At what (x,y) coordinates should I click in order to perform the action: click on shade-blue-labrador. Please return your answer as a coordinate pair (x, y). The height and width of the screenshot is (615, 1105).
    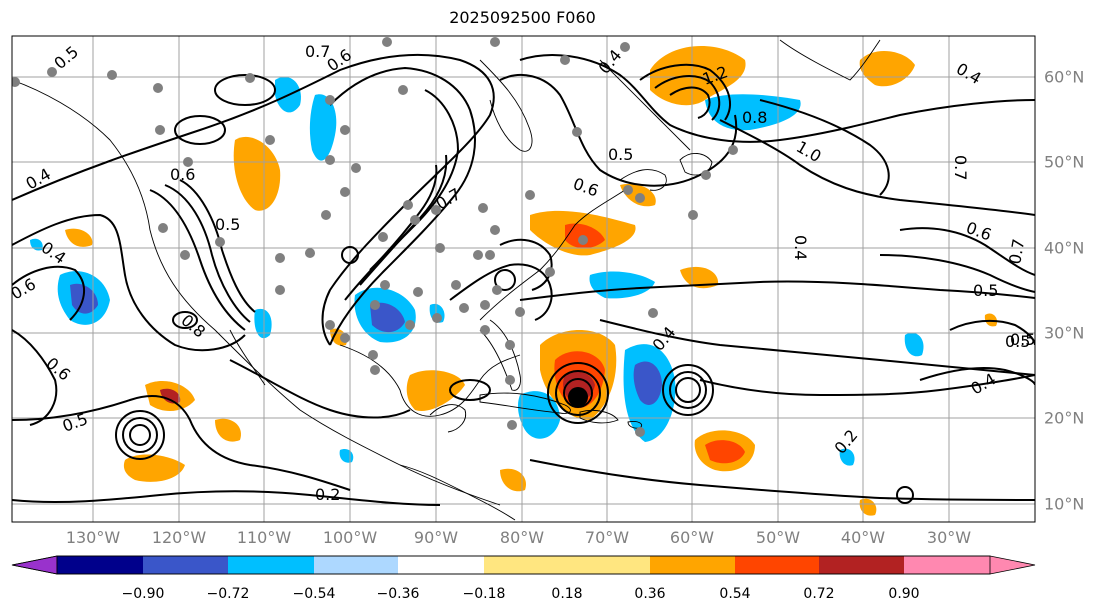
    Looking at the image, I should click on (753, 112).